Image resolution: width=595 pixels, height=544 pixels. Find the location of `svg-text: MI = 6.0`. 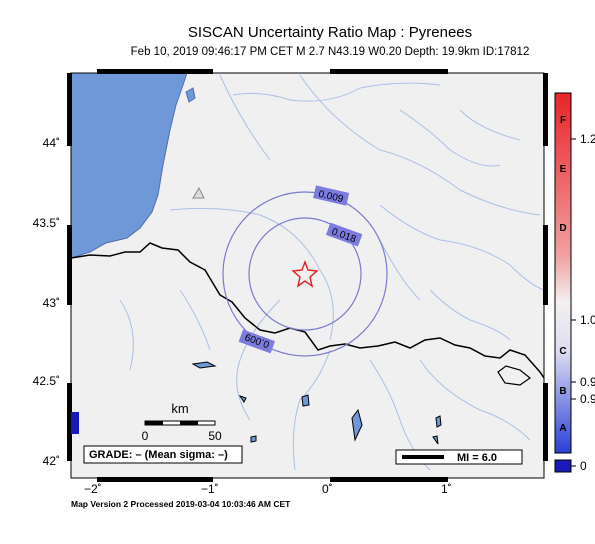

svg-text: MI = 6.0 is located at coordinates (477, 458).